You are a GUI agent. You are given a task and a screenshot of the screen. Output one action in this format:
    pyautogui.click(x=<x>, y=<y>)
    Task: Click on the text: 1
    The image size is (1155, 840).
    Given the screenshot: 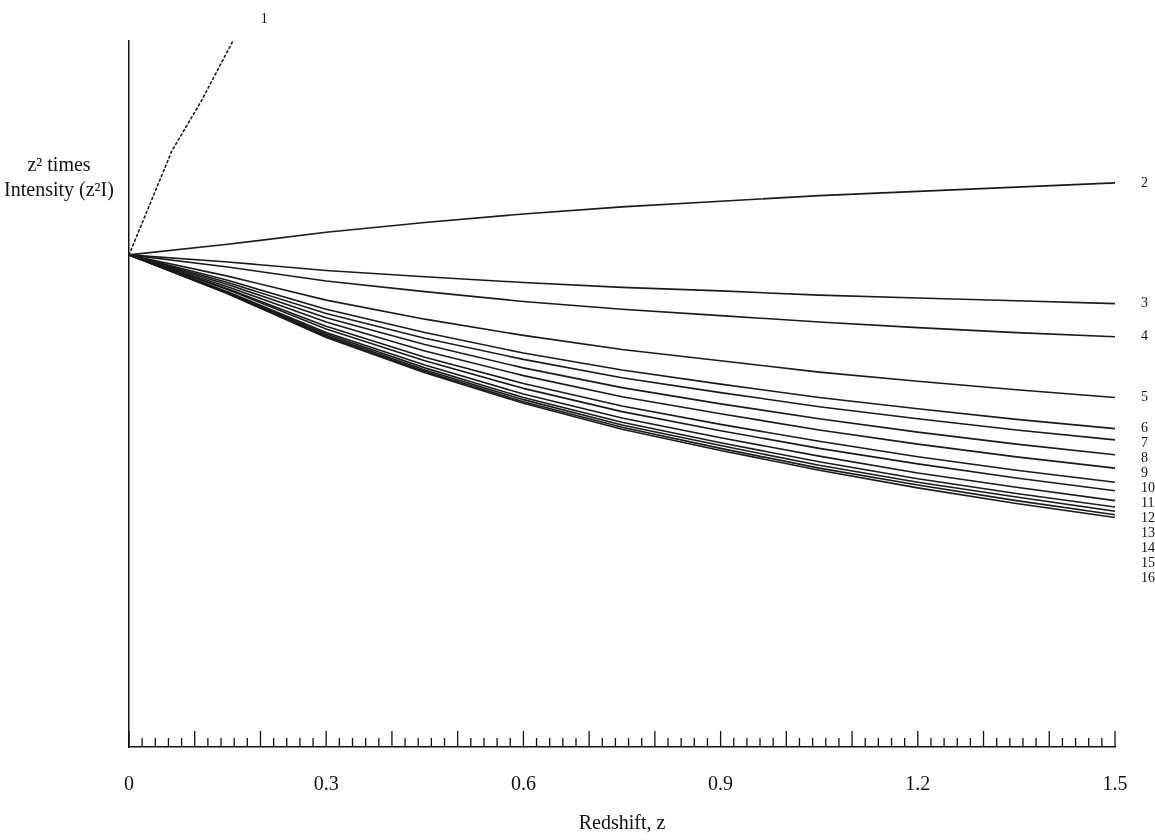 What is the action you would take?
    pyautogui.click(x=264, y=18)
    